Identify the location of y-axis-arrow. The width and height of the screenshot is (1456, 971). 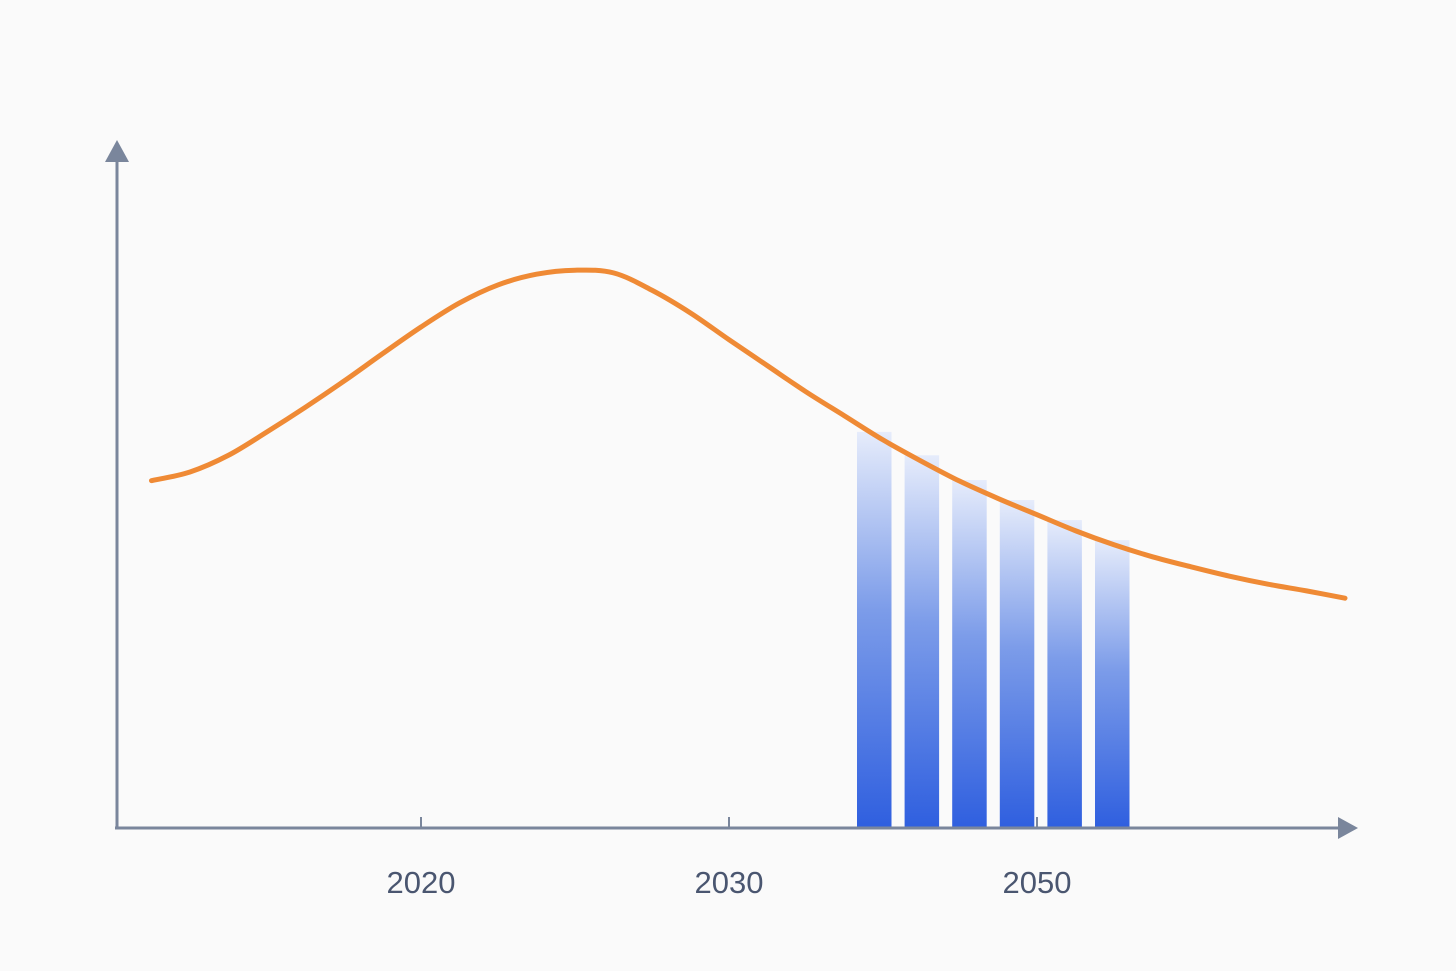
(117, 151).